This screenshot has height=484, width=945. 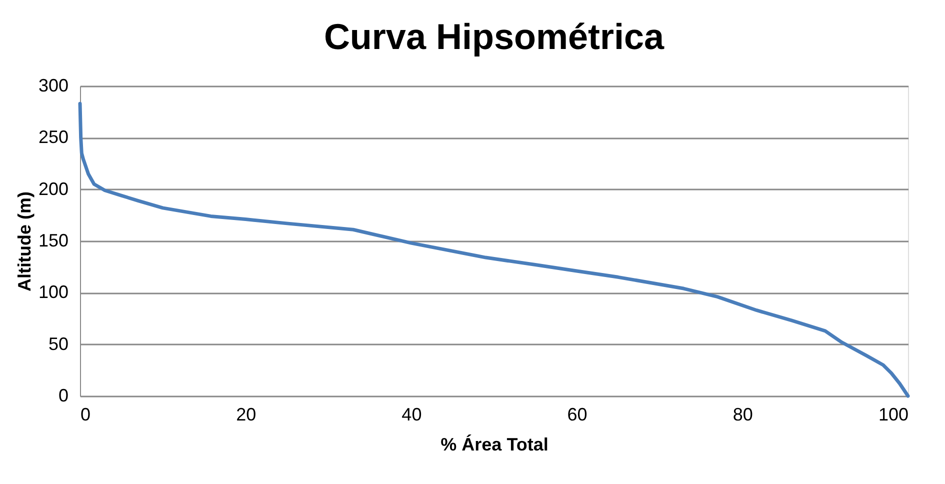 What do you see at coordinates (412, 414) in the screenshot?
I see `x-tick-label: 40` at bounding box center [412, 414].